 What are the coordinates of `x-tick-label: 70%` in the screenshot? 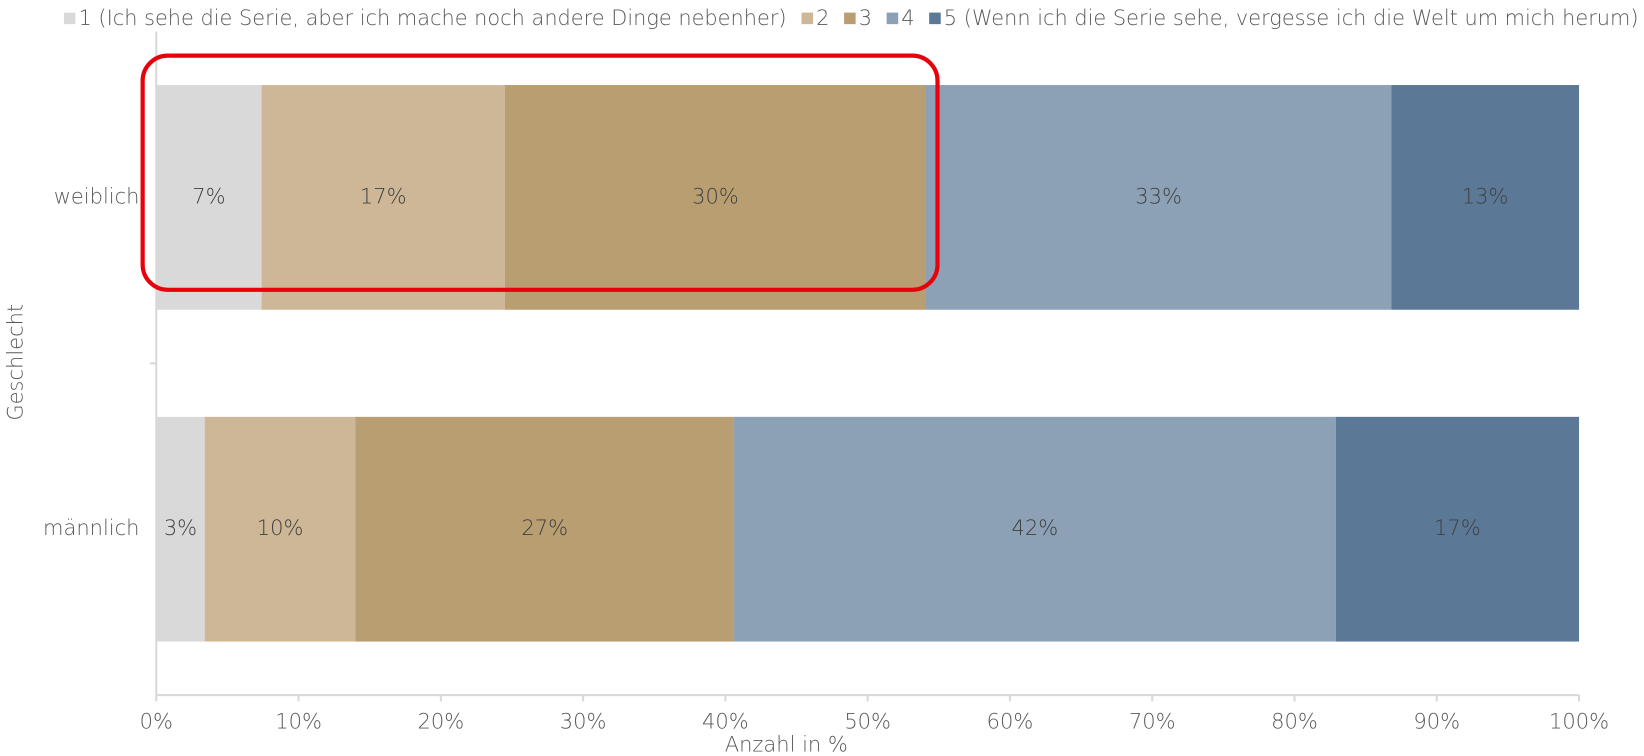 It's located at (1152, 721).